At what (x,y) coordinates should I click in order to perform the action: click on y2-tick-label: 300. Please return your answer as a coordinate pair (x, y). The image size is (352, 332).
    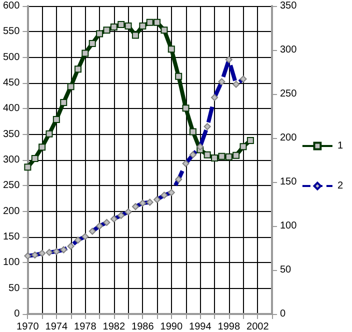
    Looking at the image, I should click on (289, 50).